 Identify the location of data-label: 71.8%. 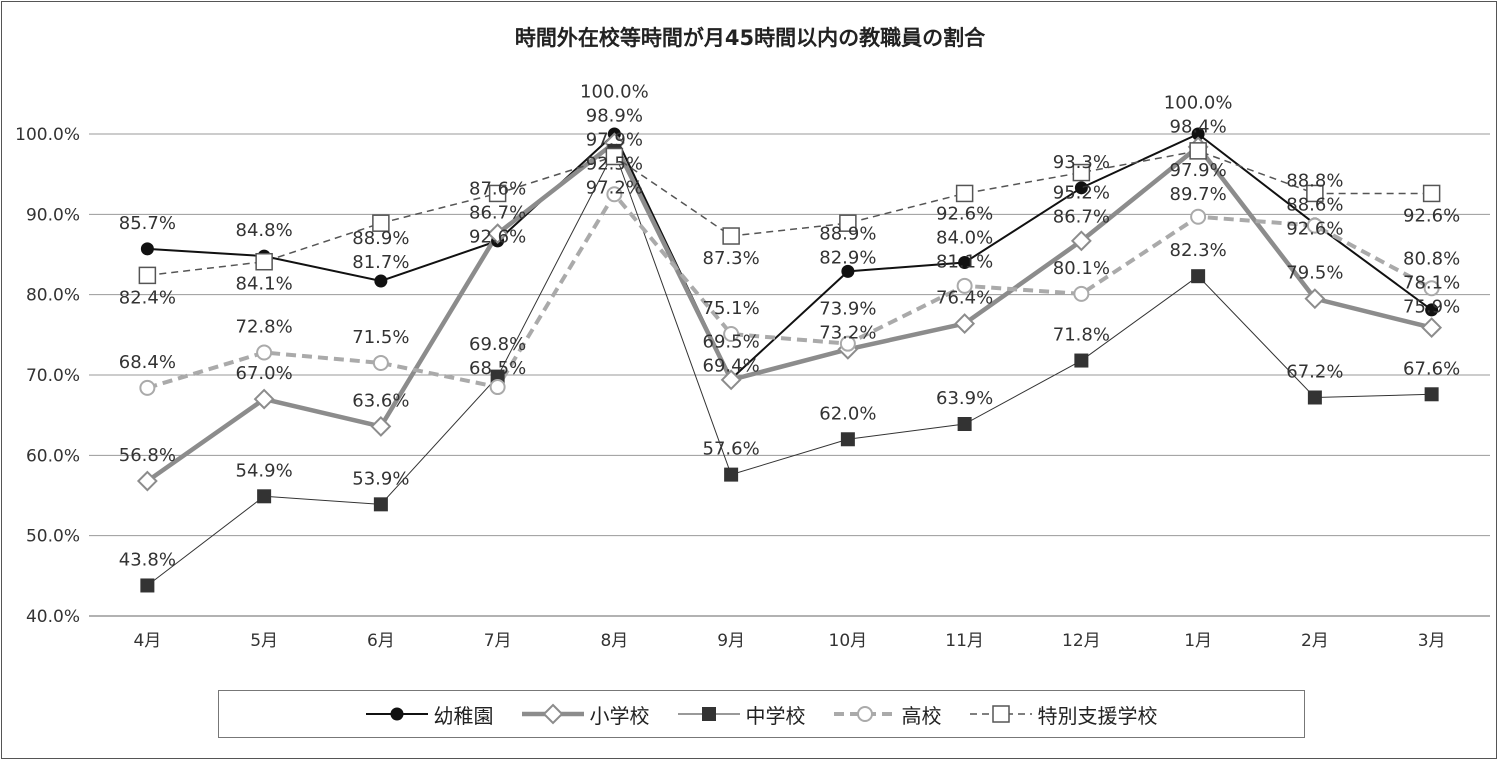
(1081, 335).